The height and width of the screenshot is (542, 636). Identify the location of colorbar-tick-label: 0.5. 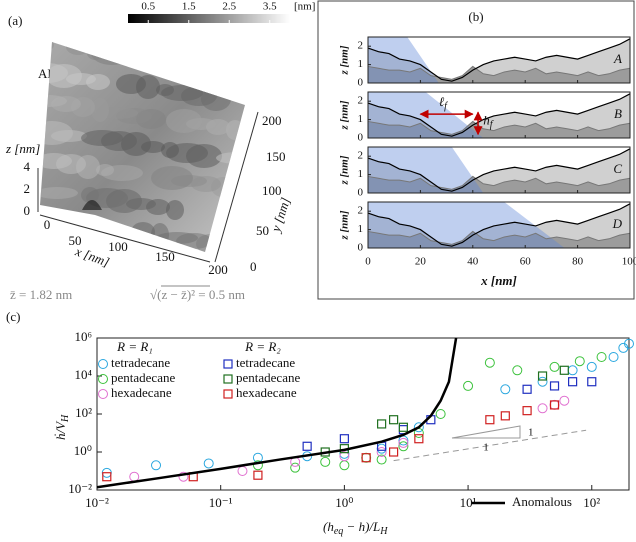
(148, 7).